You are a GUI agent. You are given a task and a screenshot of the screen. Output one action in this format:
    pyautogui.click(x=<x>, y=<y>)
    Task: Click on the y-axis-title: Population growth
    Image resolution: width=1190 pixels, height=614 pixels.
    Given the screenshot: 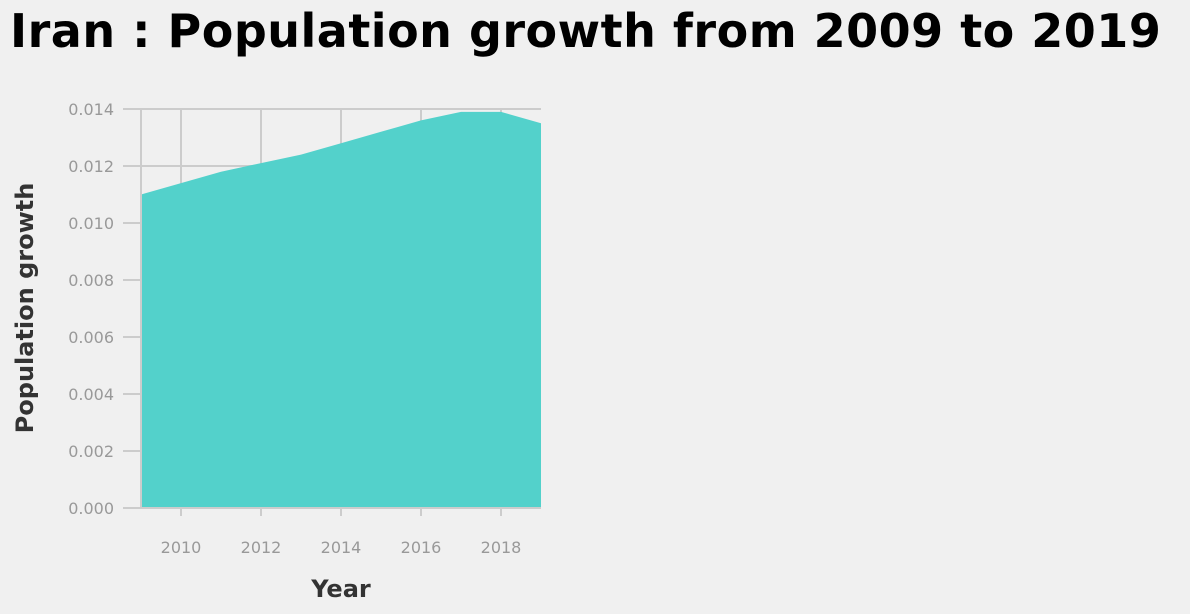 What is the action you would take?
    pyautogui.click(x=25, y=308)
    